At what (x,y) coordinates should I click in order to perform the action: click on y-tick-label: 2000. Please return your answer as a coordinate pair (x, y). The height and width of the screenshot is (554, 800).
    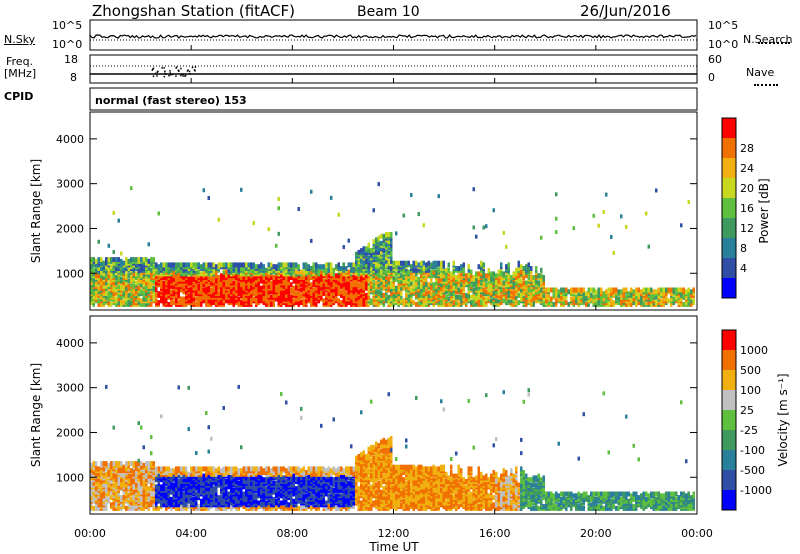
    Looking at the image, I should click on (70, 228).